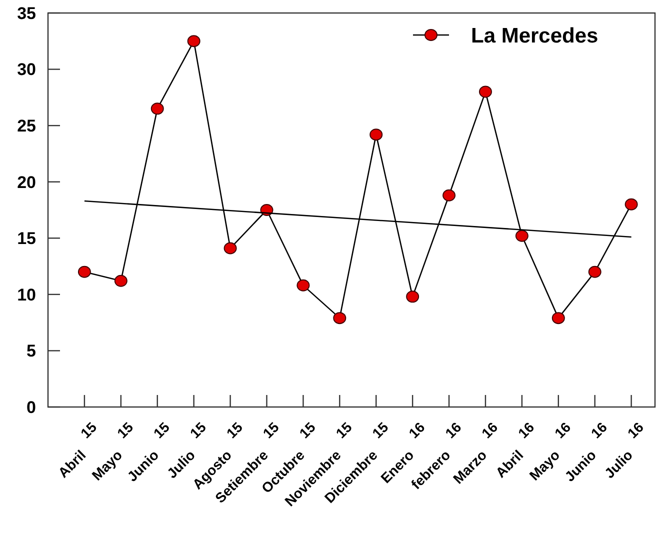 Image resolution: width=657 pixels, height=541 pixels. I want to click on y-tick-label: 30, so click(26, 70).